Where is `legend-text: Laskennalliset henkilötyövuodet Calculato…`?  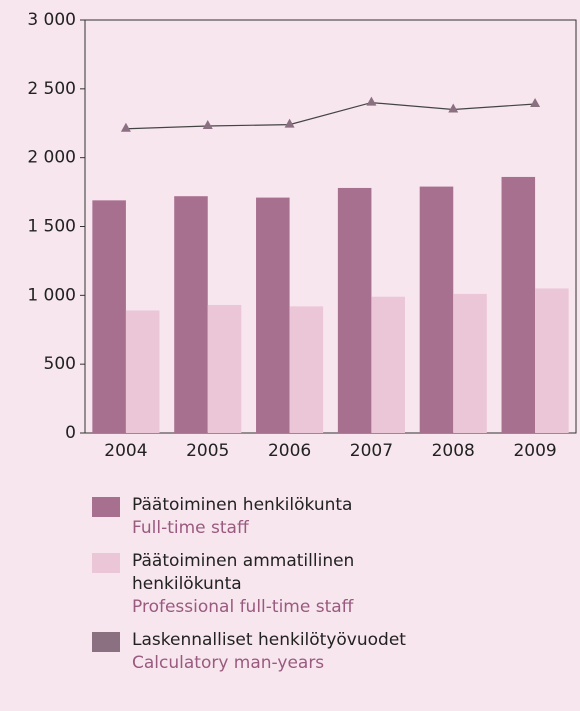
legend-text: Laskennalliset henkilötyövuodet Calculato… is located at coordinates (277, 652).